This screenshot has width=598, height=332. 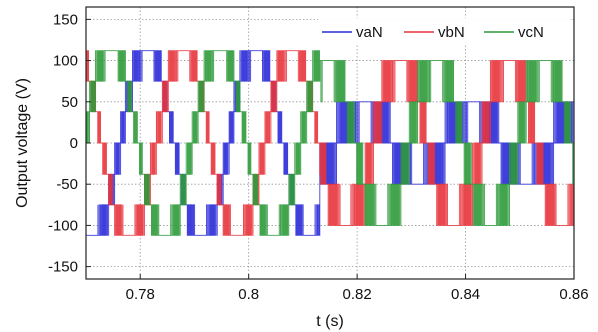 What do you see at coordinates (65, 19) in the screenshot?
I see `y-tick-label: 150` at bounding box center [65, 19].